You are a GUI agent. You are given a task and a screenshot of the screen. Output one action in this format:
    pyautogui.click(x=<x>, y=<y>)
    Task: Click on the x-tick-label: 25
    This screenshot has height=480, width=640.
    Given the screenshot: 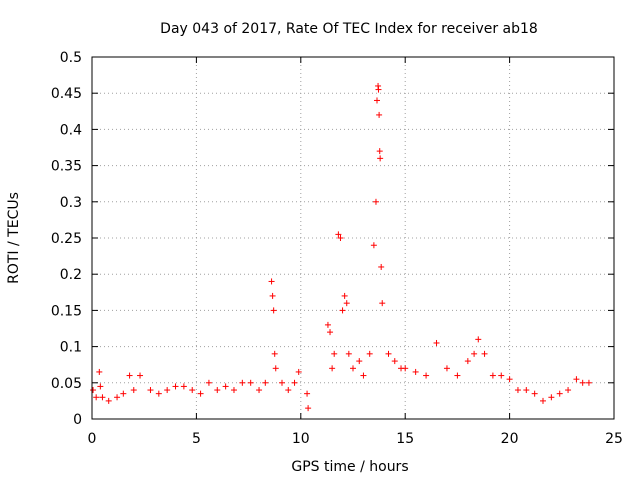 What is the action you would take?
    pyautogui.click(x=614, y=439)
    